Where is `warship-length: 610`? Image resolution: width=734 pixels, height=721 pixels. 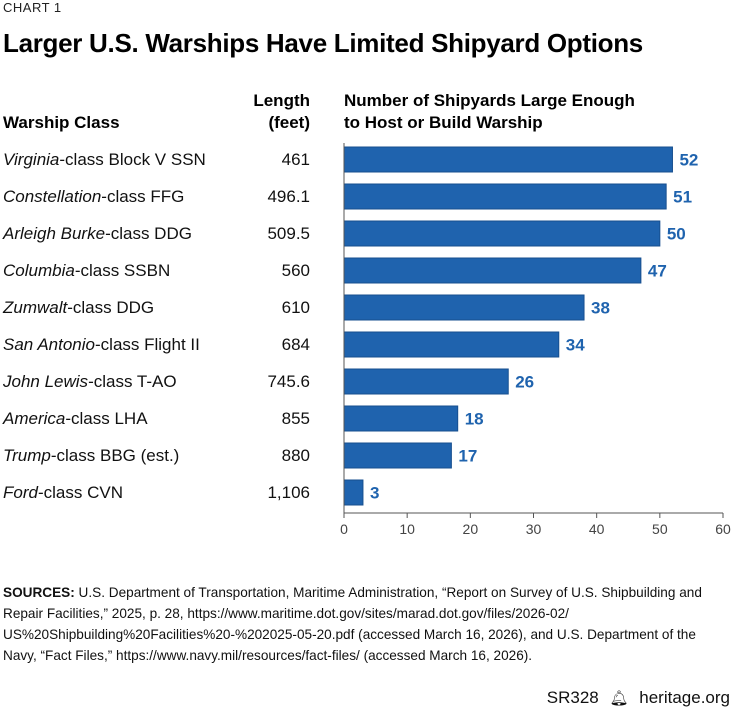 warship-length: 610 is located at coordinates (295, 307).